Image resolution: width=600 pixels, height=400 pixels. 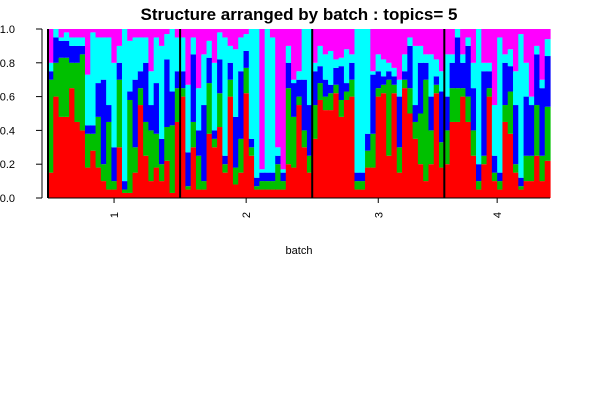 What do you see at coordinates (498, 215) in the screenshot?
I see `x-tick-label-4: 4` at bounding box center [498, 215].